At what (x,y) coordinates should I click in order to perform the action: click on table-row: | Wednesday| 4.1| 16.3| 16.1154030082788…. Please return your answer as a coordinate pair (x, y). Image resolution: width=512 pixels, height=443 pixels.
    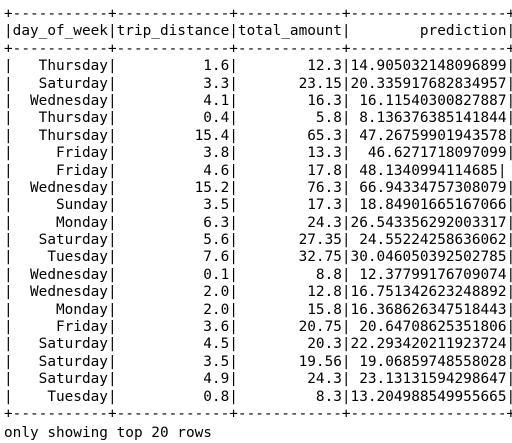
    Looking at the image, I should click on (258, 100).